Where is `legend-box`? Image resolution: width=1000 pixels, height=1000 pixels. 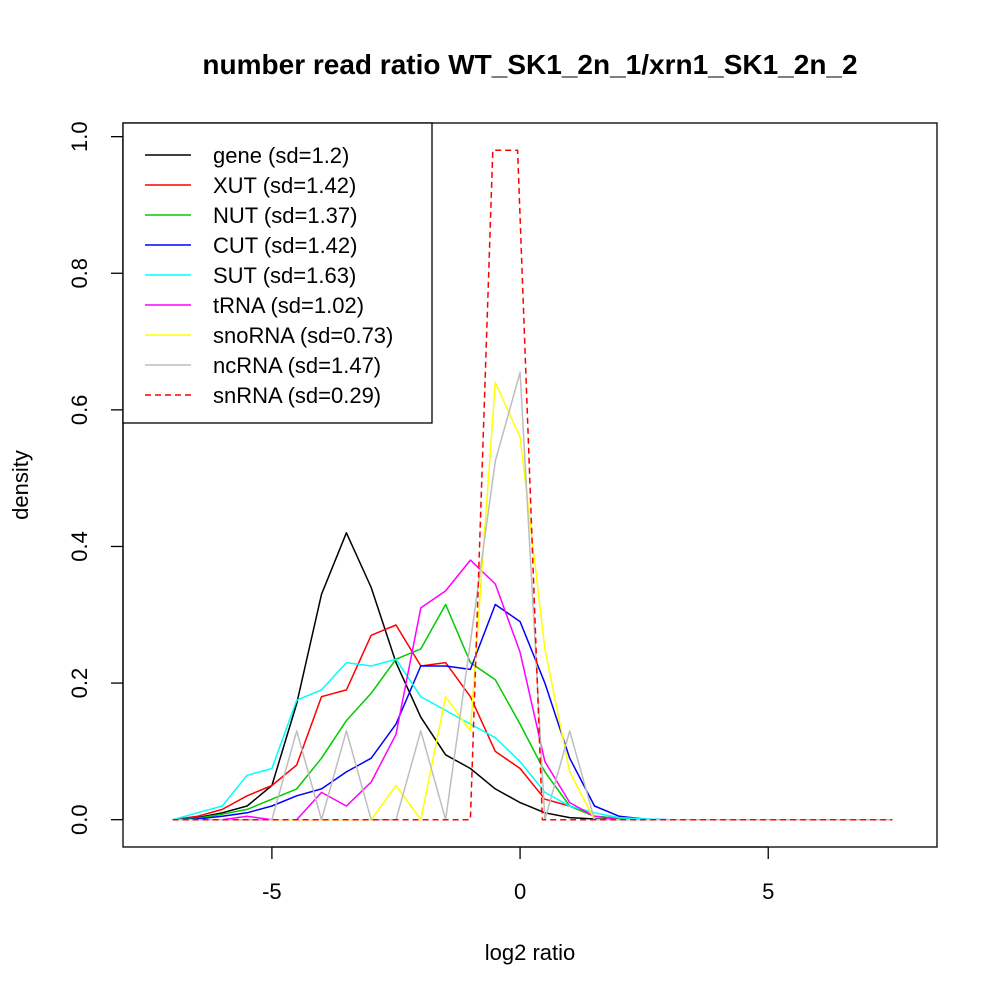
legend-box is located at coordinates (277, 273).